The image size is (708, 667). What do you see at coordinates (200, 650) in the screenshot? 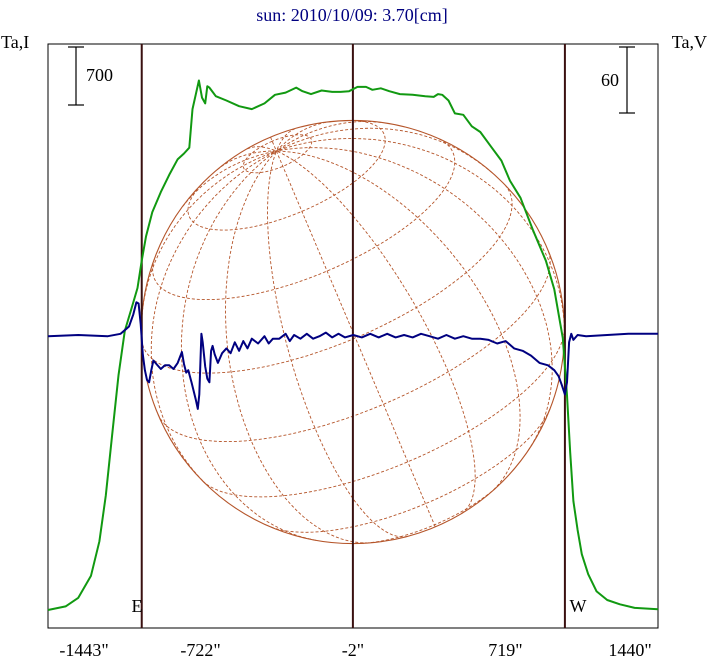
I see `x-tick-label: -722"` at bounding box center [200, 650].